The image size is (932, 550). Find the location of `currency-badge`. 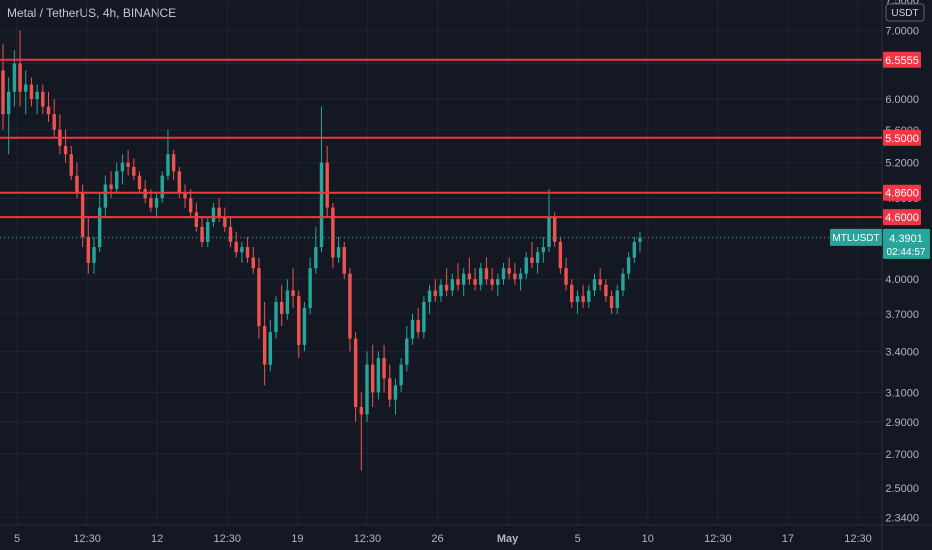

currency-badge is located at coordinates (905, 12).